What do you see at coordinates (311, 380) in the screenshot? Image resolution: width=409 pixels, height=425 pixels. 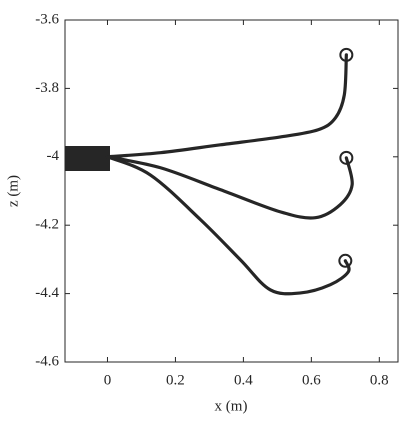 I see `x-tick-label: 0.6` at bounding box center [311, 380].